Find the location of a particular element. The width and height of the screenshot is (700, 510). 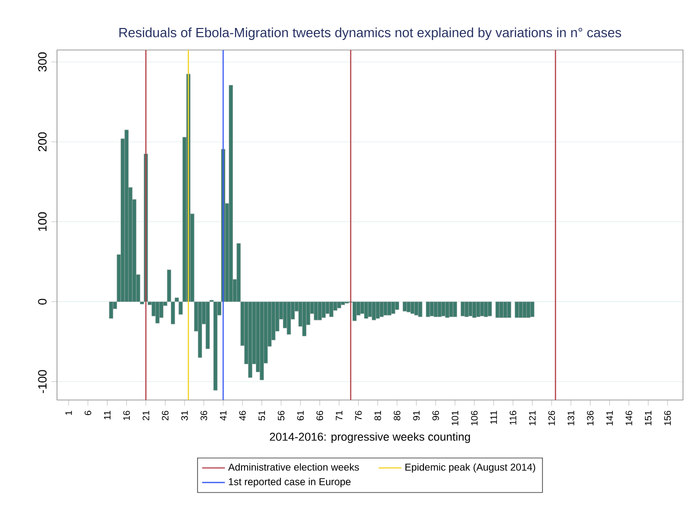

y-tick-label: 300 is located at coordinates (42, 62).